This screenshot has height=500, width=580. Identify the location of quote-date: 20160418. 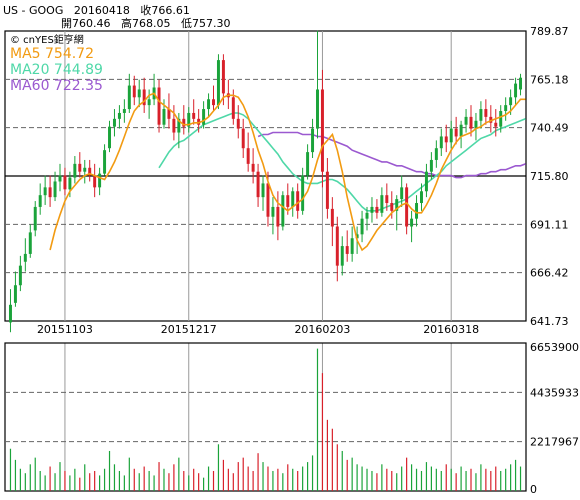
(101, 10).